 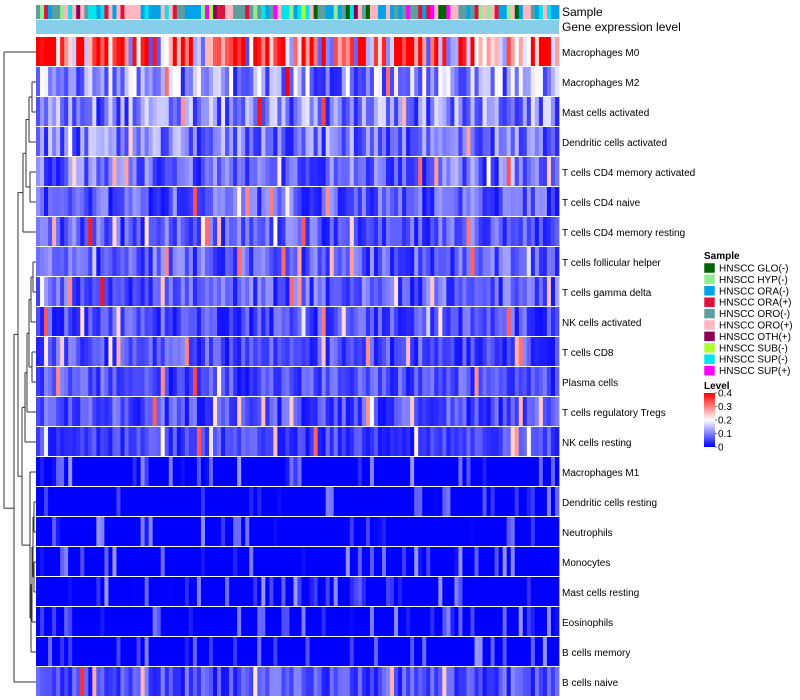 I want to click on sample-legend-swatch, so click(x=709, y=313).